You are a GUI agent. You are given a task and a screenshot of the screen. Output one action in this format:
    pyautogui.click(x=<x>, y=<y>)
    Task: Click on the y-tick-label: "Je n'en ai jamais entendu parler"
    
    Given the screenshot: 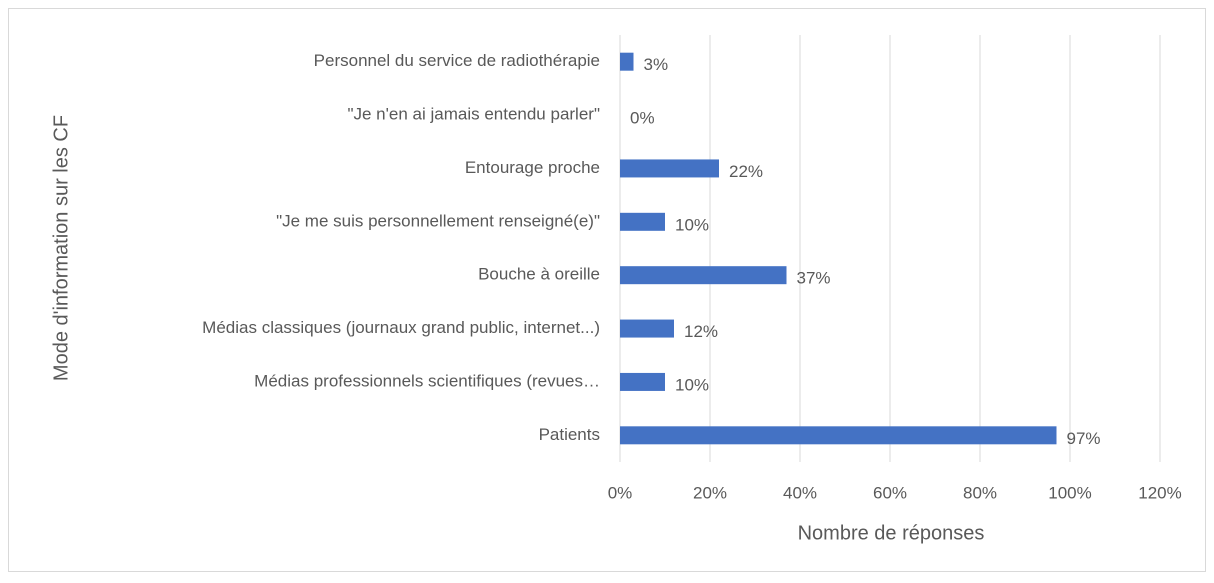 What is the action you would take?
    pyautogui.click(x=473, y=114)
    